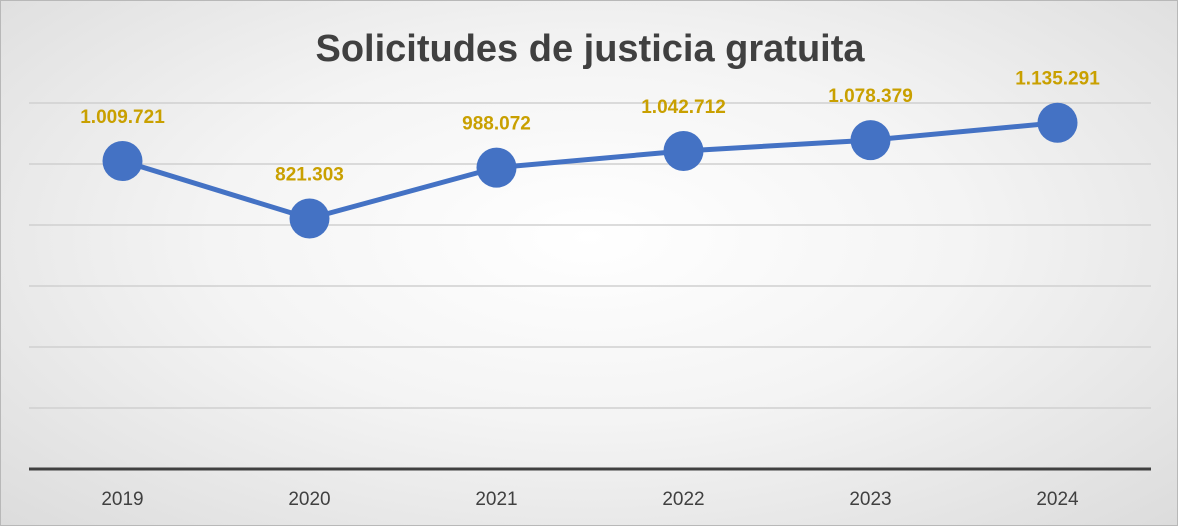 The width and height of the screenshot is (1178, 527). I want to click on data-label: 1.009.721, so click(122, 117).